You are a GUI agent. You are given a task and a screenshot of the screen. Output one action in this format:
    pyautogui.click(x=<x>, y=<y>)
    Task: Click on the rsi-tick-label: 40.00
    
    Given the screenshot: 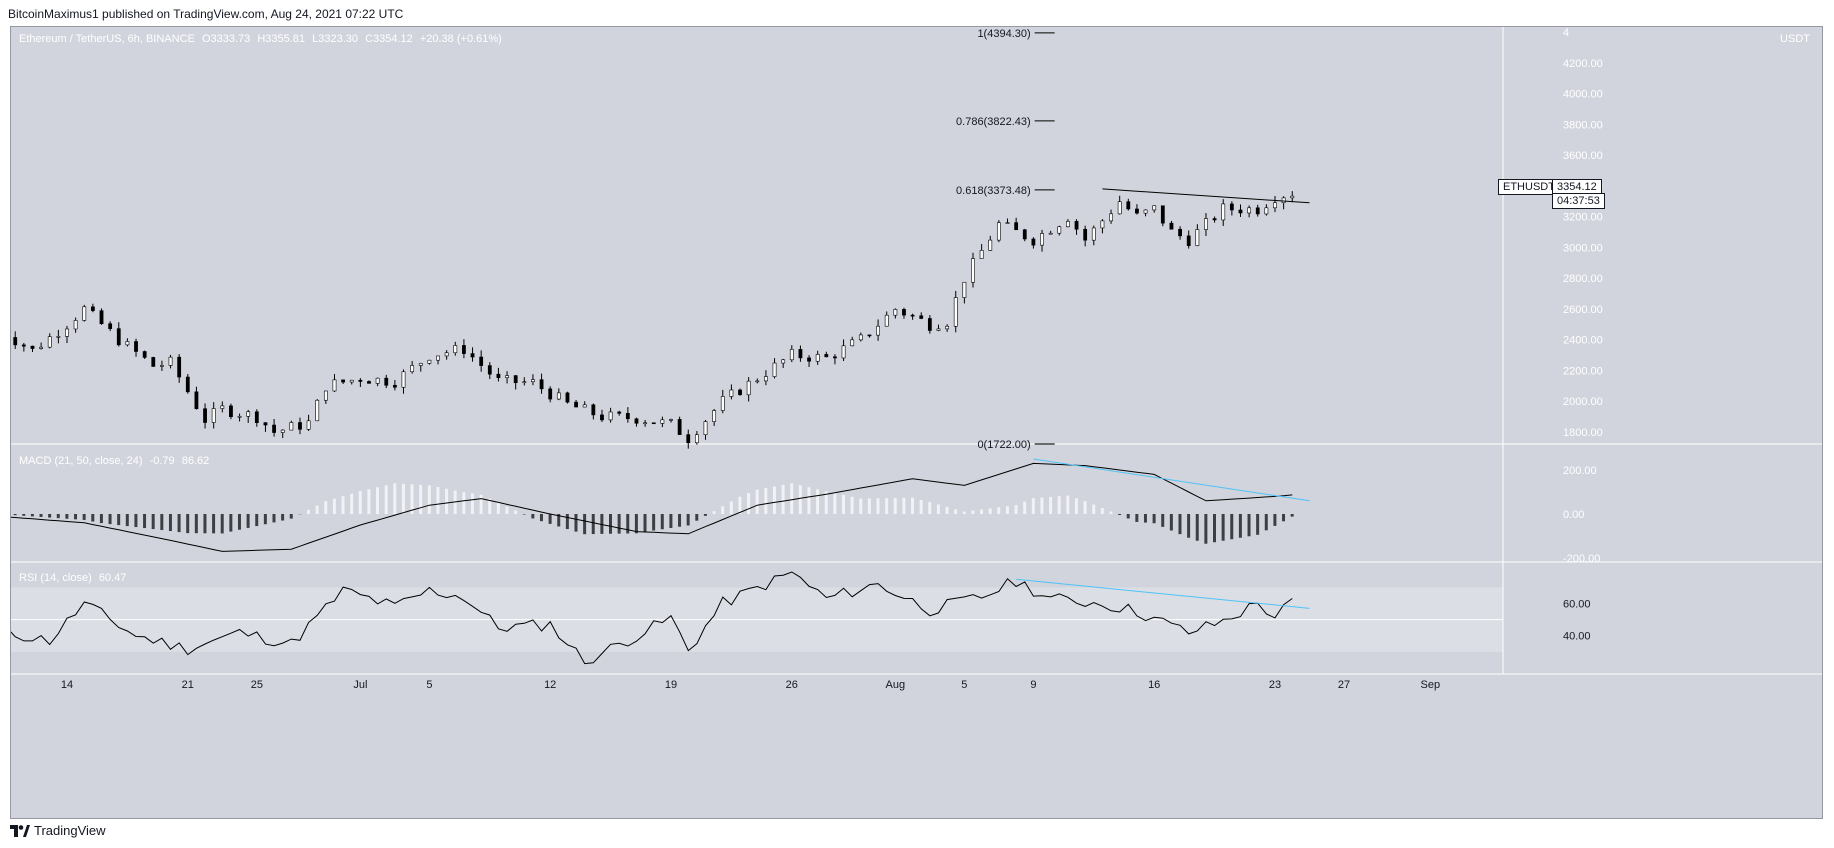 What is the action you would take?
    pyautogui.click(x=1577, y=637)
    